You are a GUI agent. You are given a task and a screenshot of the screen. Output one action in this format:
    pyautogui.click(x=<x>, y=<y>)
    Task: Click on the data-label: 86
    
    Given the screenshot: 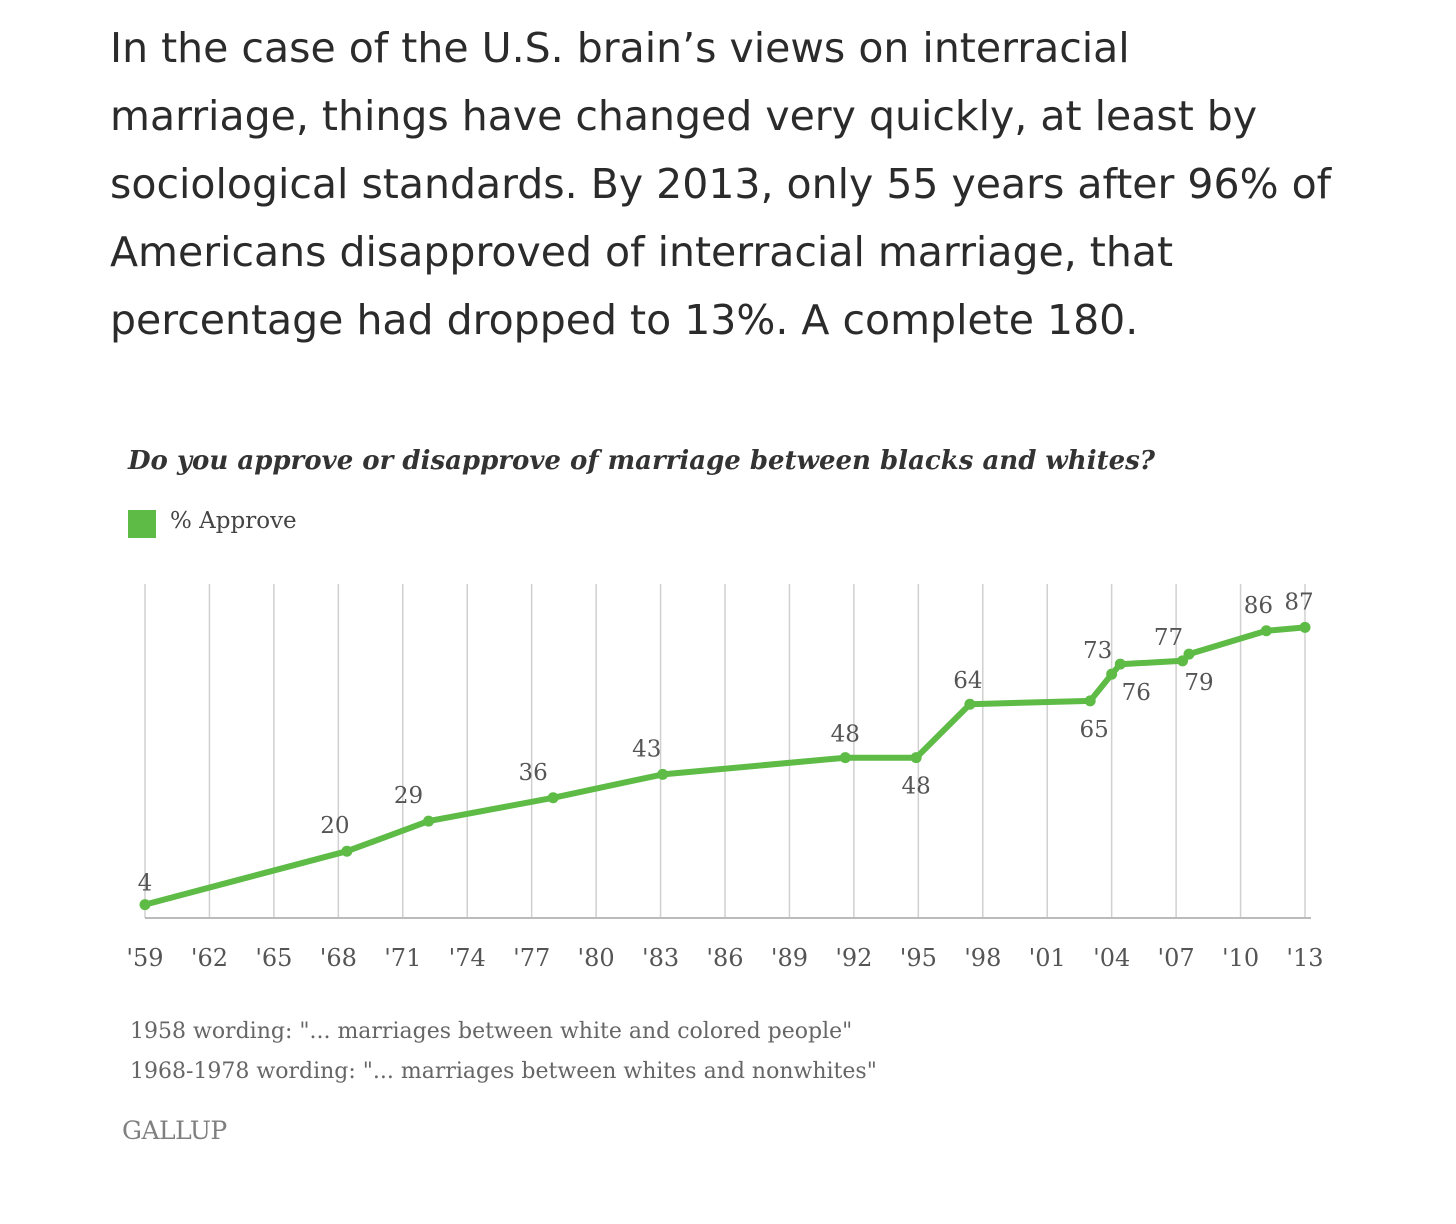 What is the action you would take?
    pyautogui.click(x=1258, y=606)
    